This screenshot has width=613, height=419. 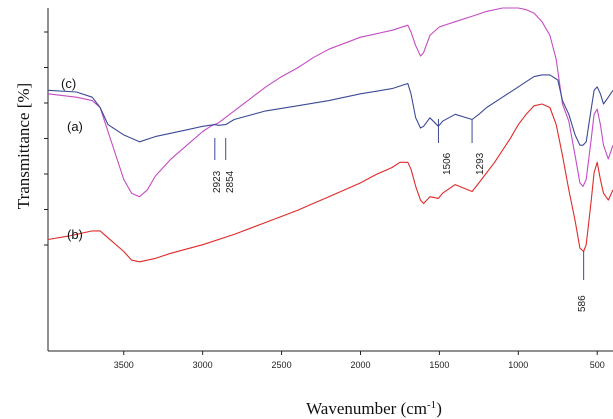 What do you see at coordinates (203, 365) in the screenshot?
I see `x-tick-label: 3000` at bounding box center [203, 365].